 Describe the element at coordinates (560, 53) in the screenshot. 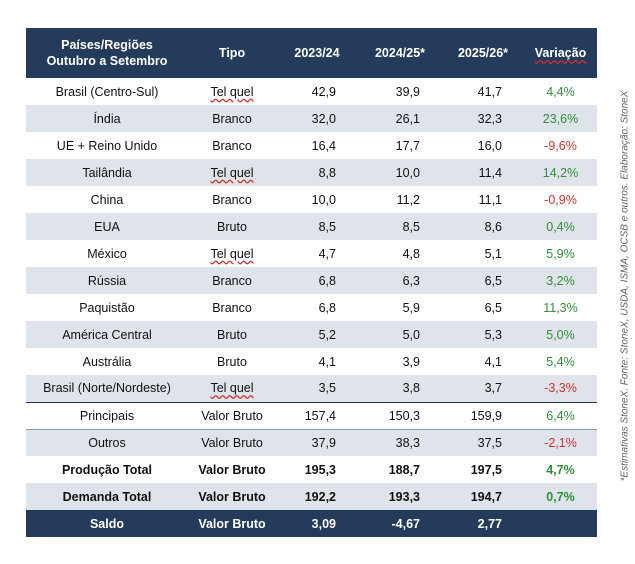

I see `header-variation: Variação` at that location.